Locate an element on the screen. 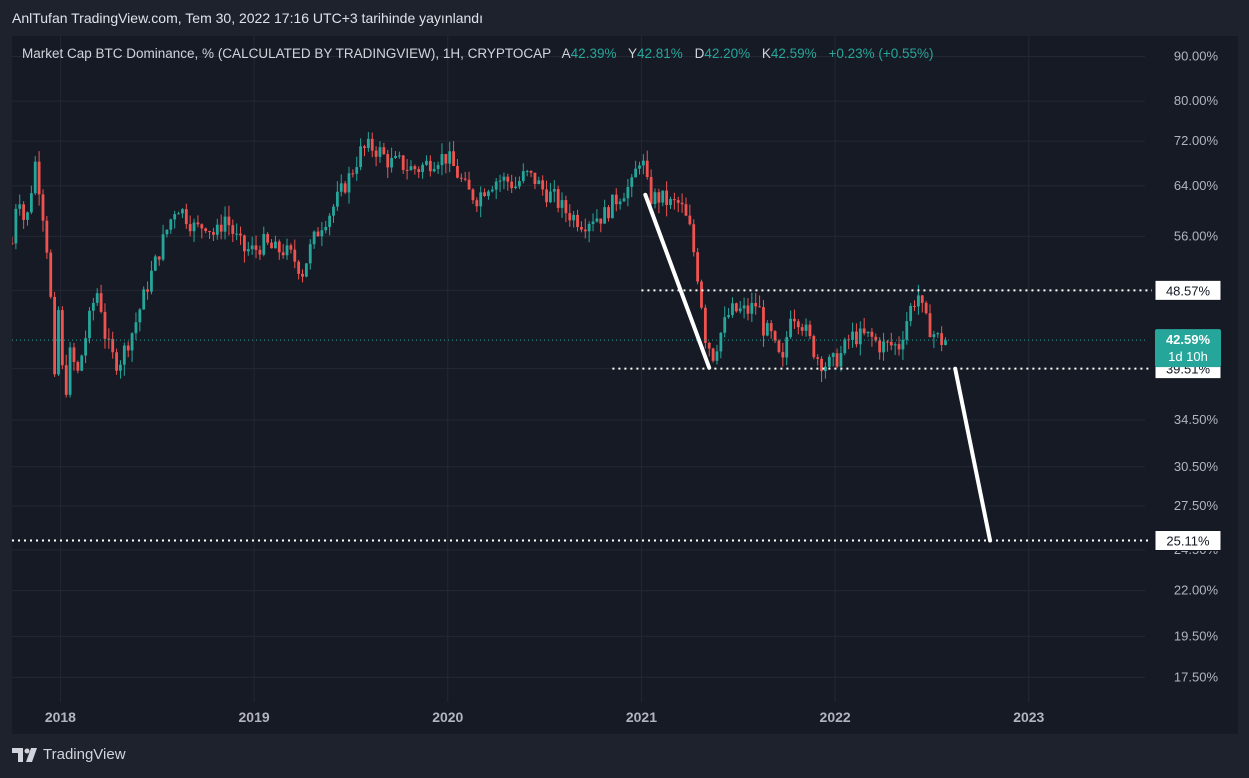 The width and height of the screenshot is (1249, 778). tradingview-logo: TradingView is located at coordinates (69, 754).